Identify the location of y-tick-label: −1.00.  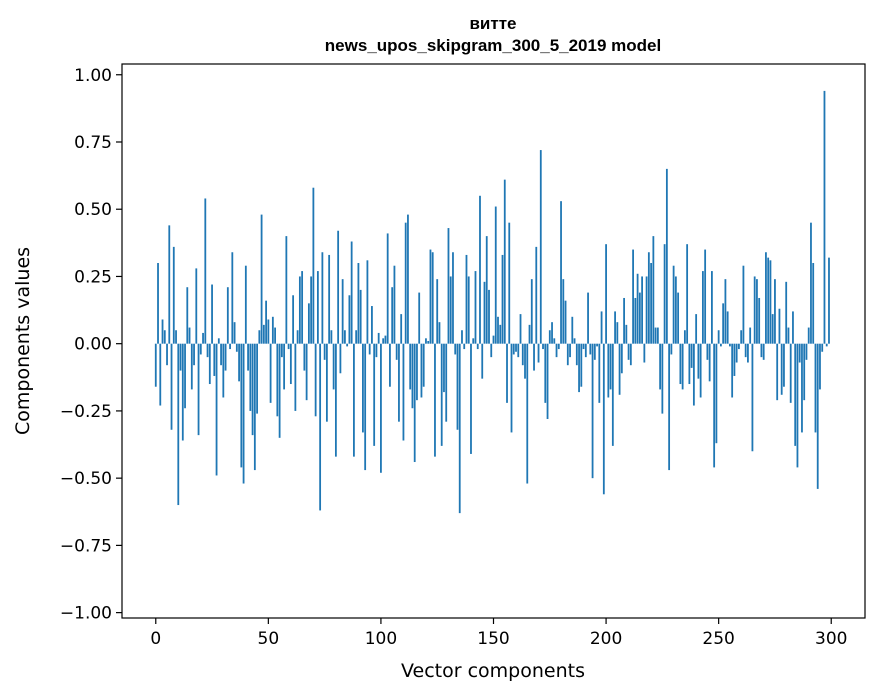
(86, 614).